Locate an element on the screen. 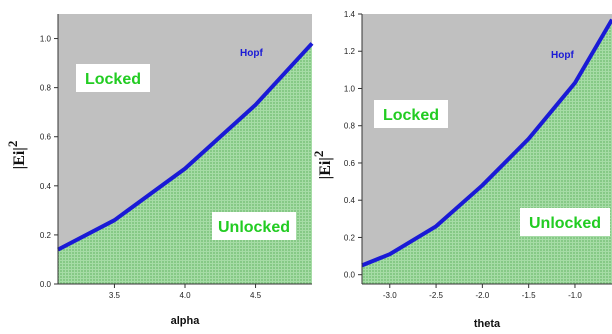  x-tick-label: 4.5 is located at coordinates (256, 295).